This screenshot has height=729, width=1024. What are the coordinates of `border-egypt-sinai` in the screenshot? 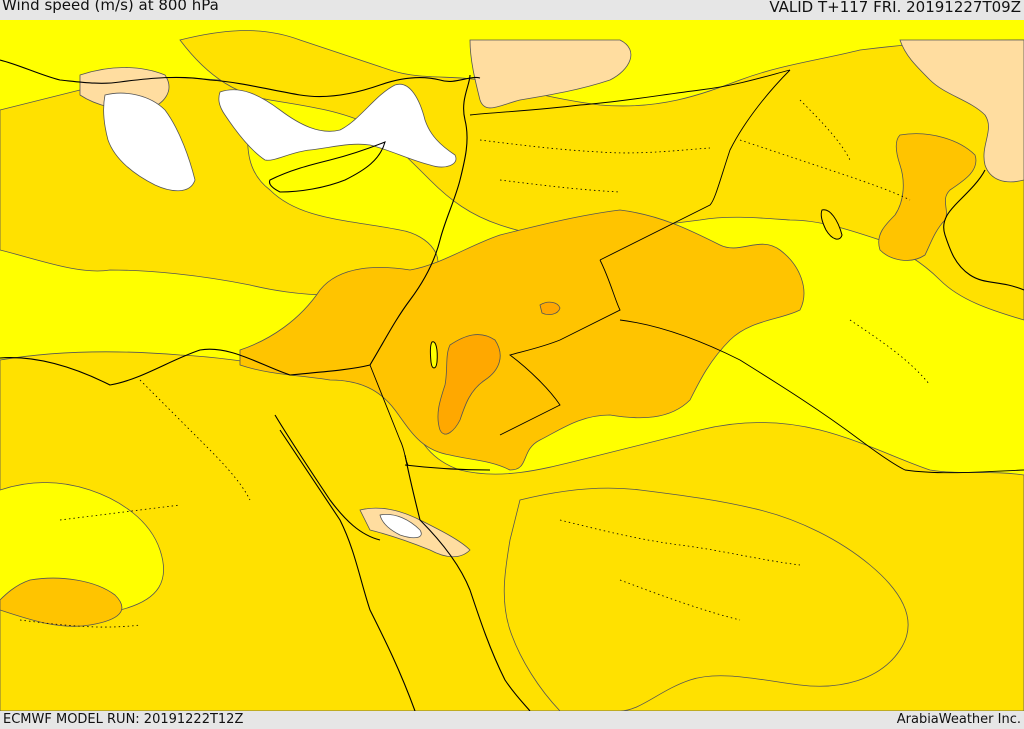 It's located at (389, 415).